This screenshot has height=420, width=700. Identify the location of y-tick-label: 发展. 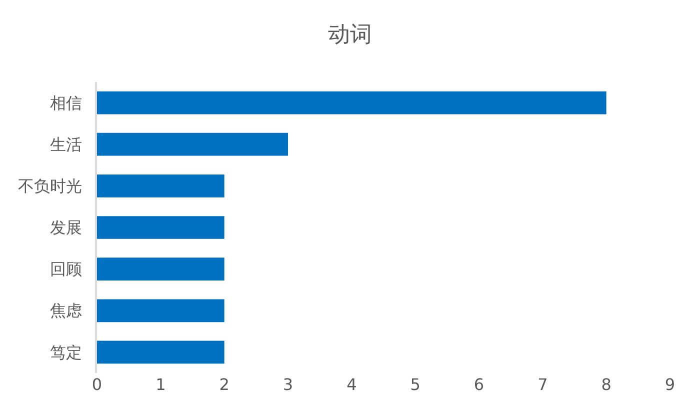
(66, 228).